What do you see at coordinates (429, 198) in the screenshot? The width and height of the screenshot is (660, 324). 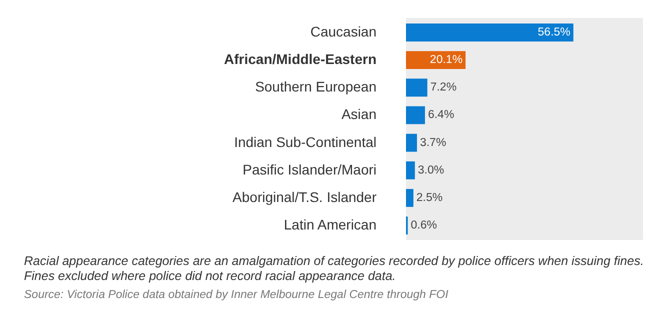 I see `data-label: 2.5%` at bounding box center [429, 198].